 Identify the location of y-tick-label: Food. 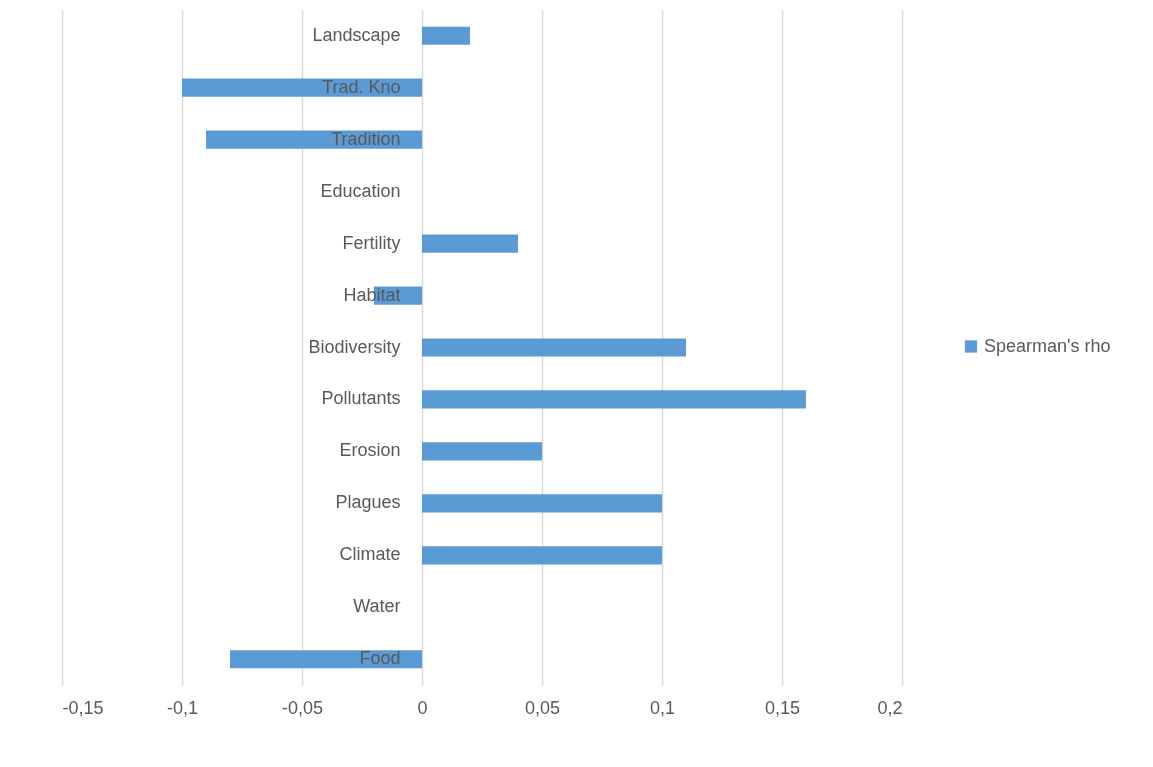
(380, 658).